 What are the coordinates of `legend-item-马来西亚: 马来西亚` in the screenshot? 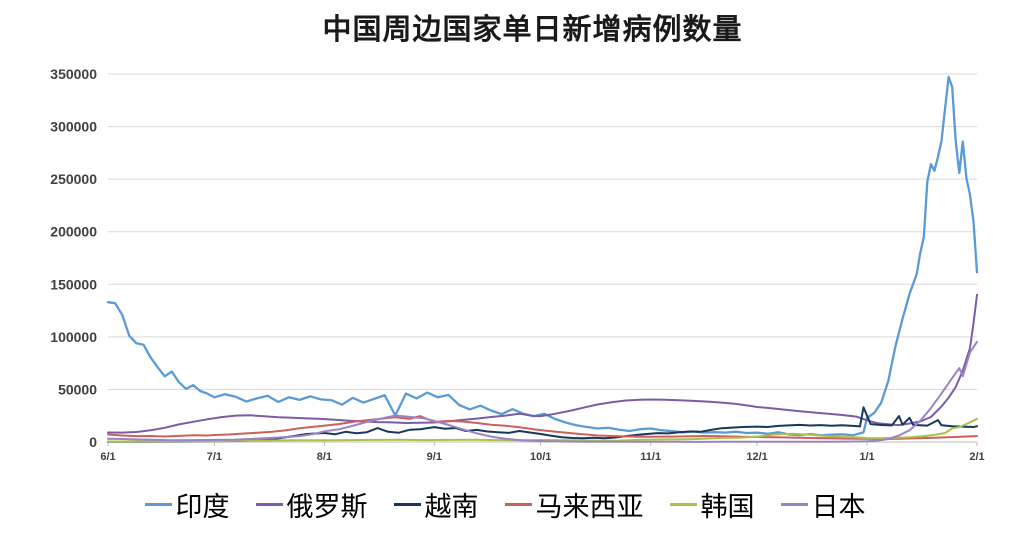 It's located at (574, 504).